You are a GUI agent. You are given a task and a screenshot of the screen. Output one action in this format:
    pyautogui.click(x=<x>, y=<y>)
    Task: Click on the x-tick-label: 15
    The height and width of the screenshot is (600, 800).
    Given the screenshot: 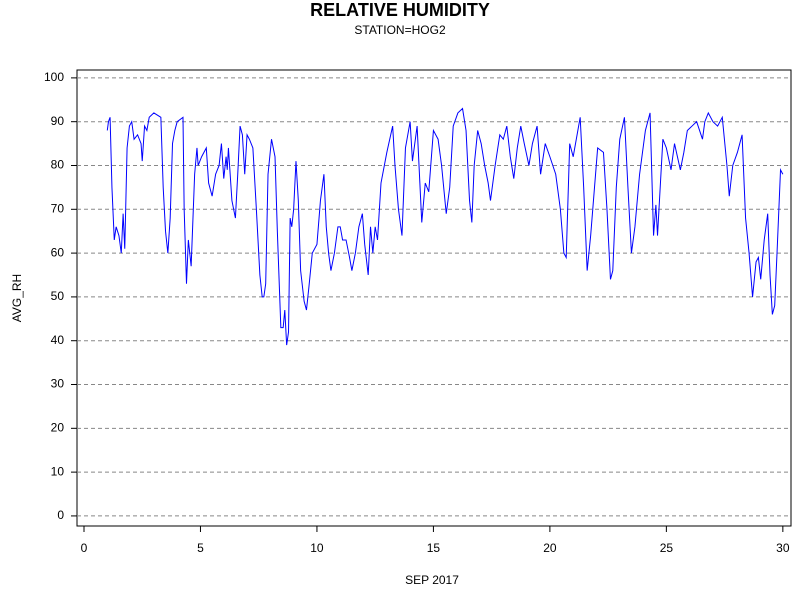 What is the action you would take?
    pyautogui.click(x=434, y=548)
    